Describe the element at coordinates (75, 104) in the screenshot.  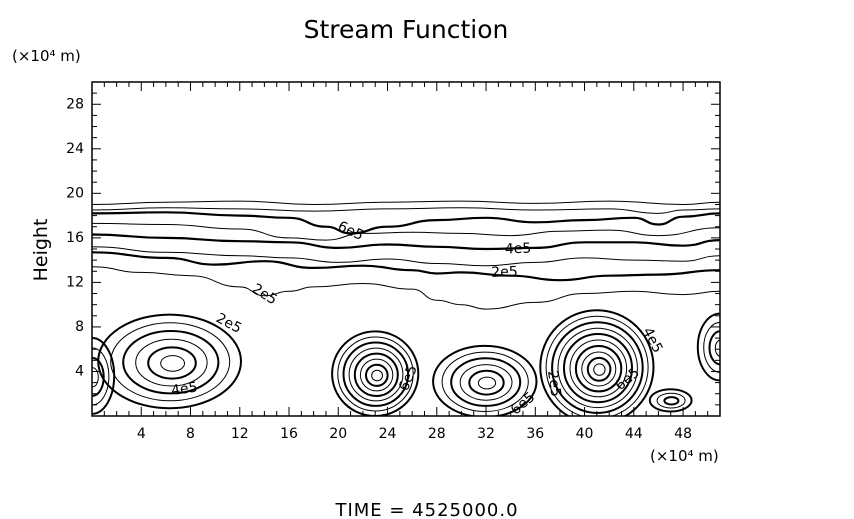
I see `y-tick-label: 28` at that location.